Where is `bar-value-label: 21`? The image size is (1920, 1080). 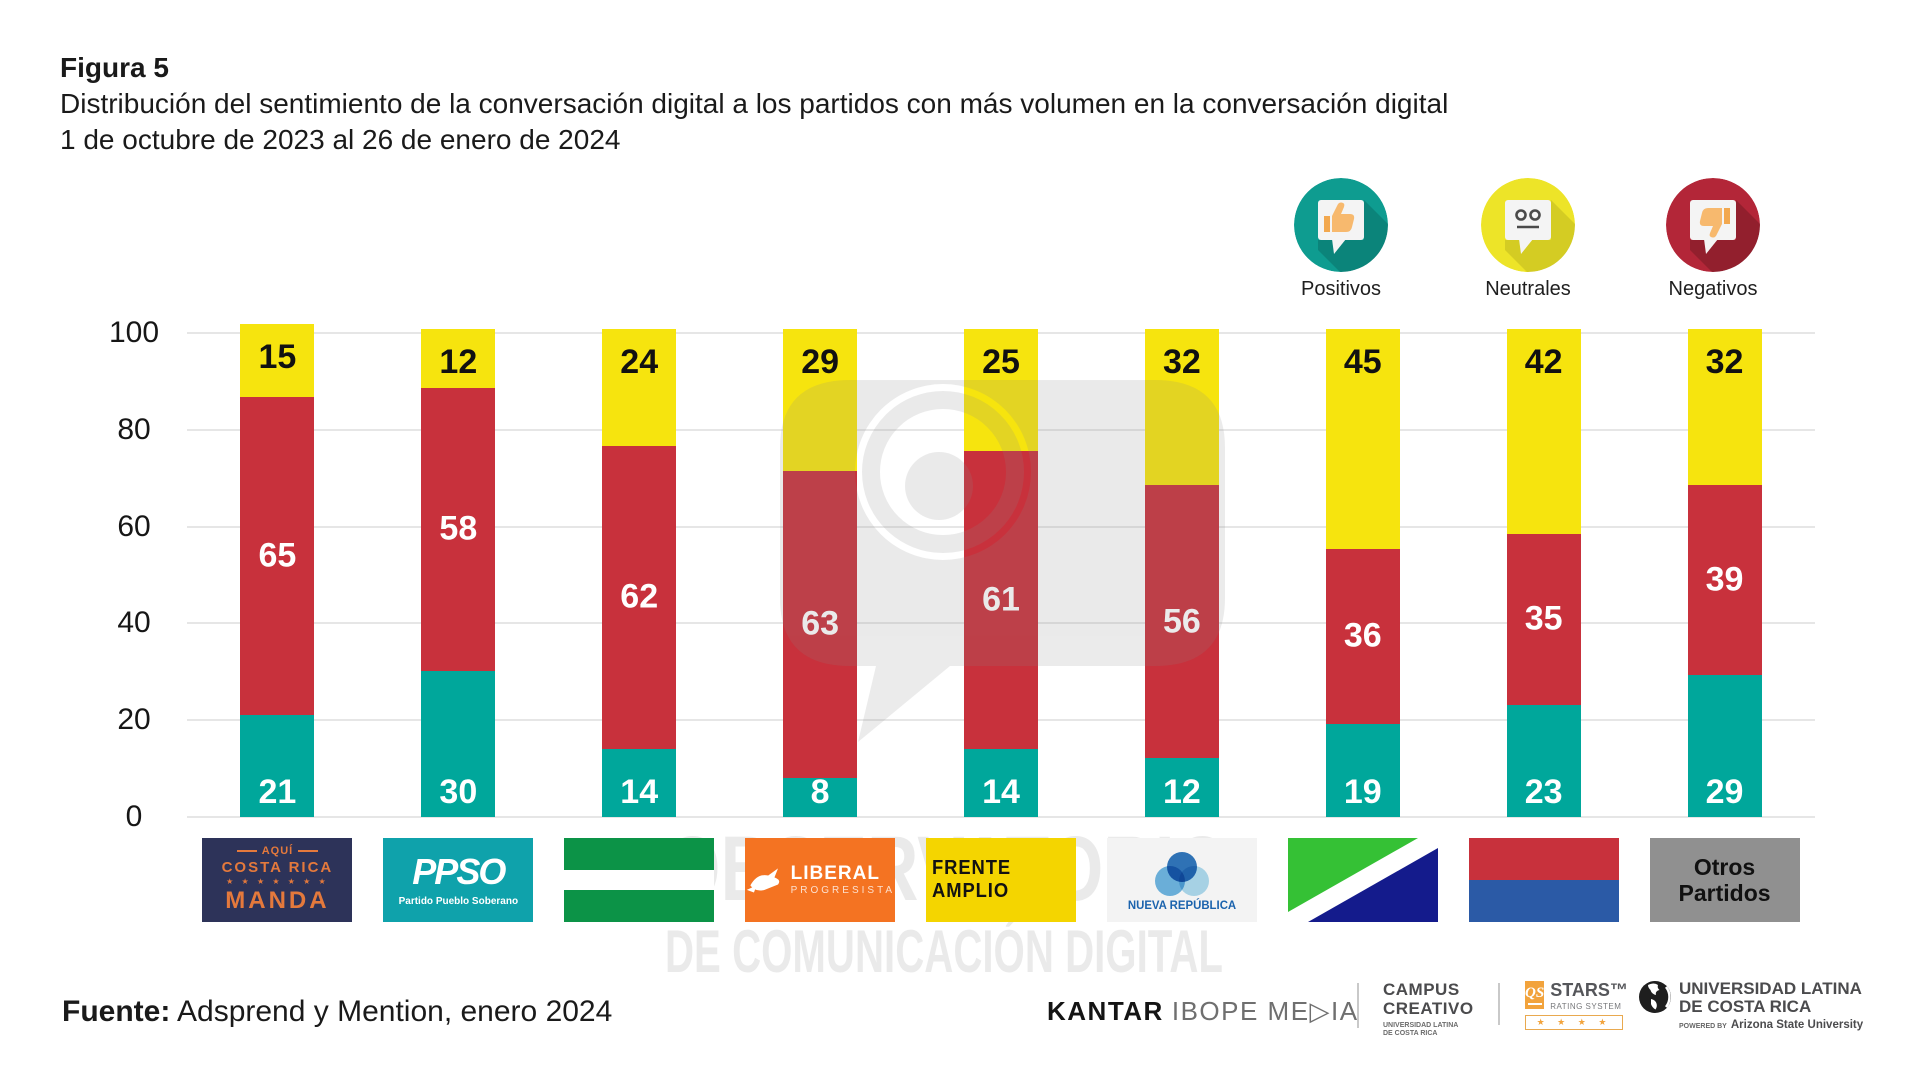 bar-value-label: 21 is located at coordinates (277, 791).